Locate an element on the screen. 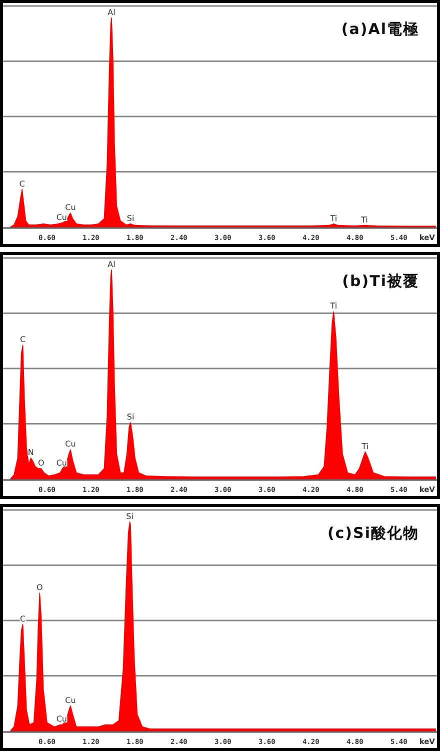 Image resolution: width=440 pixels, height=751 pixels. annotation: N is located at coordinates (31, 453).